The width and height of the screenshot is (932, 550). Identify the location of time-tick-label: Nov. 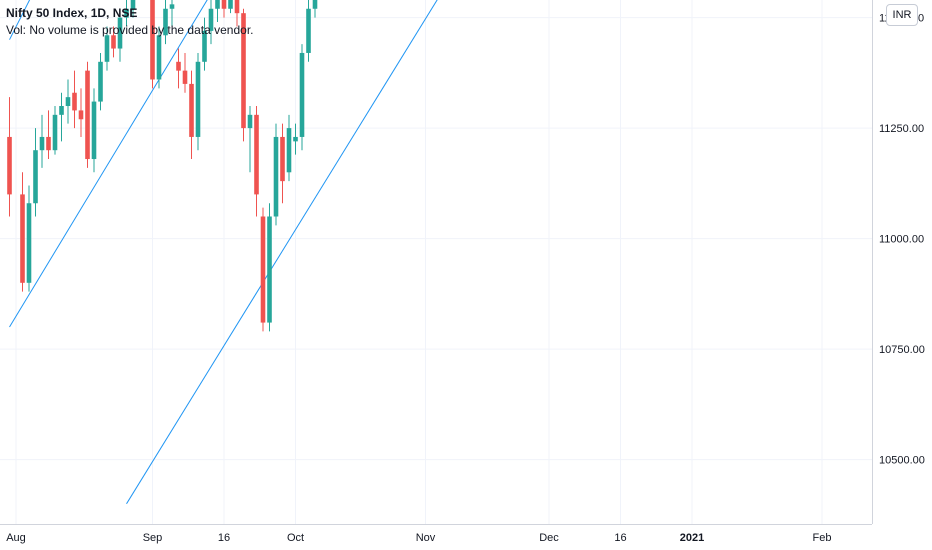
(426, 538).